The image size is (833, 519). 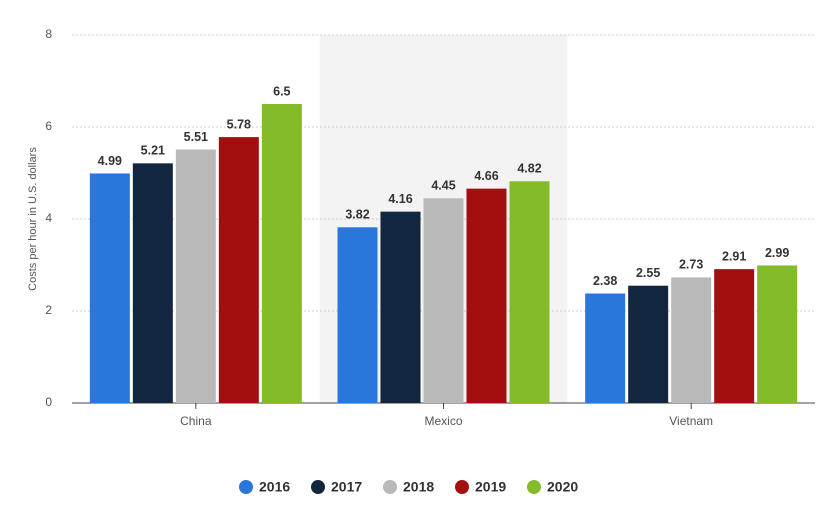 I want to click on legend-label: 2019, so click(x=490, y=487).